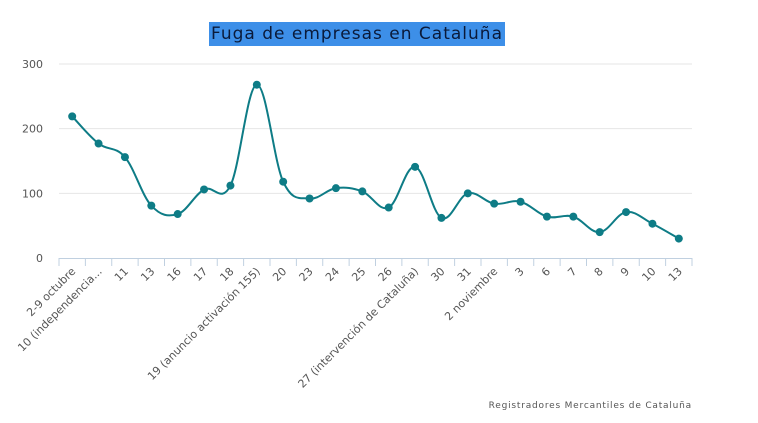  I want to click on chart-title: Fuga de empresas en Cataluña, so click(356, 34).